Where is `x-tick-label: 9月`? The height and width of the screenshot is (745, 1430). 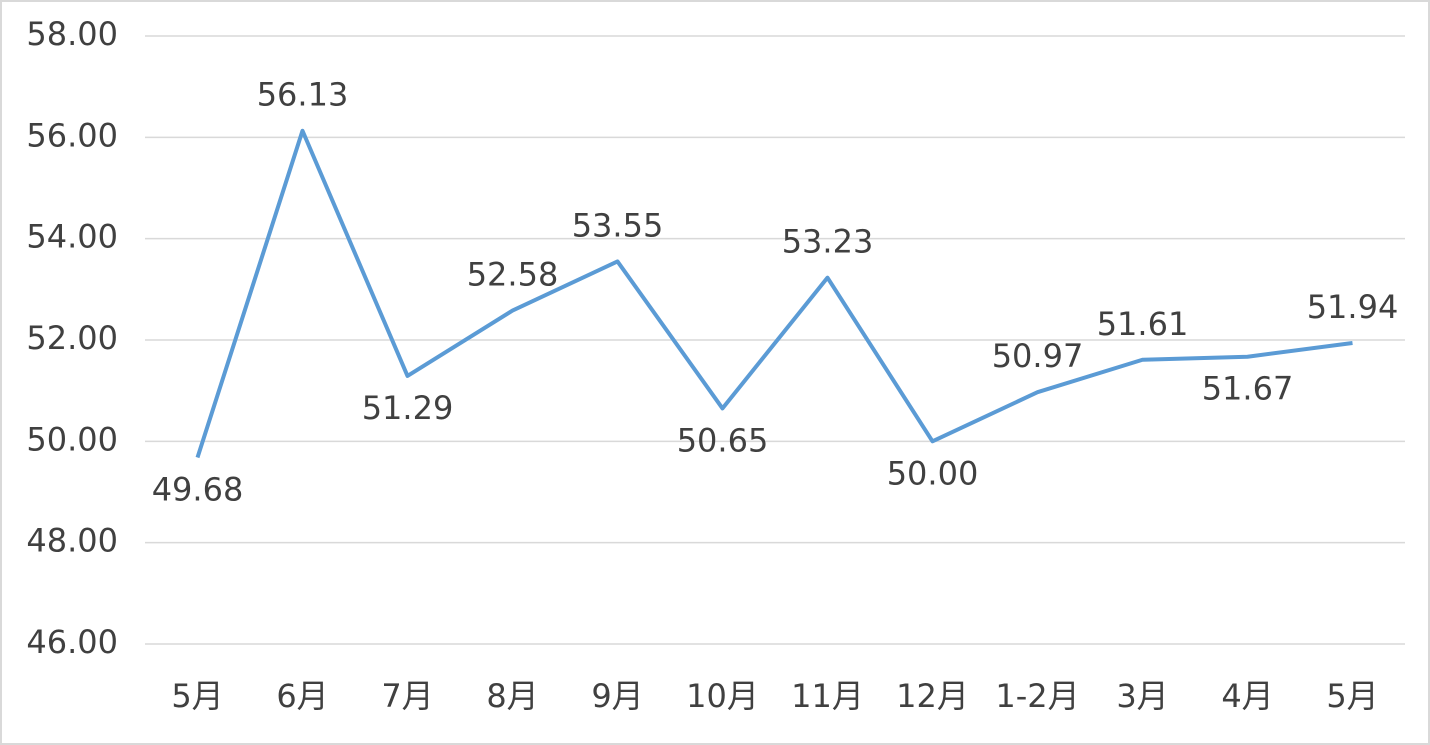 x-tick-label: 9月 is located at coordinates (617, 696).